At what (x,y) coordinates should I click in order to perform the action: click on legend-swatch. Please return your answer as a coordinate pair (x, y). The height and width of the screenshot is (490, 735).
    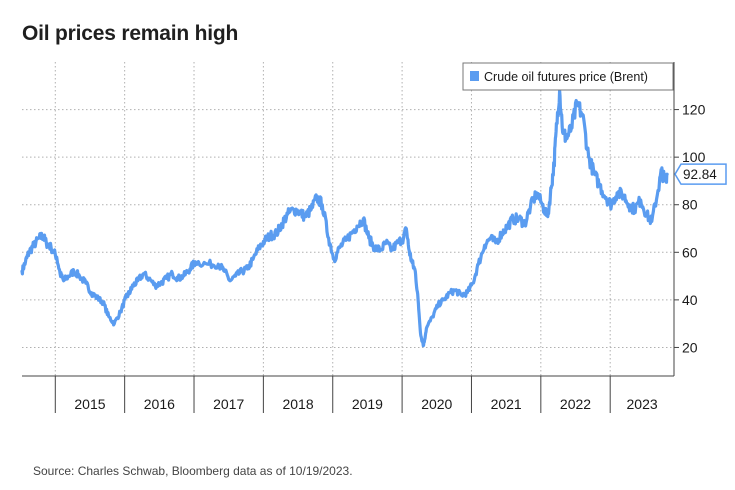
    Looking at the image, I should click on (474, 76).